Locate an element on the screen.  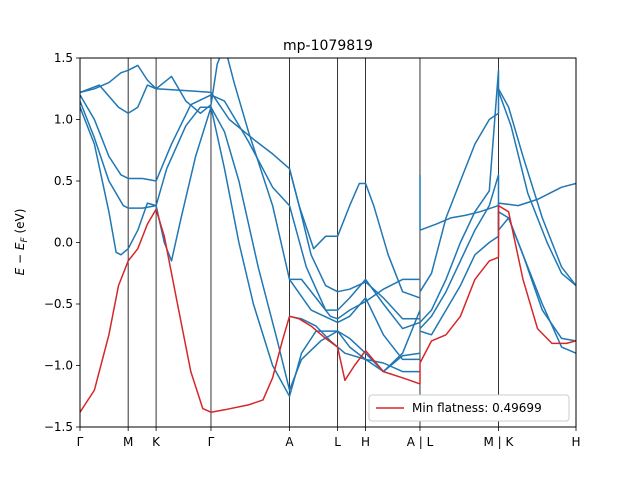
y-tick-label: 1.5 is located at coordinates (63, 58).